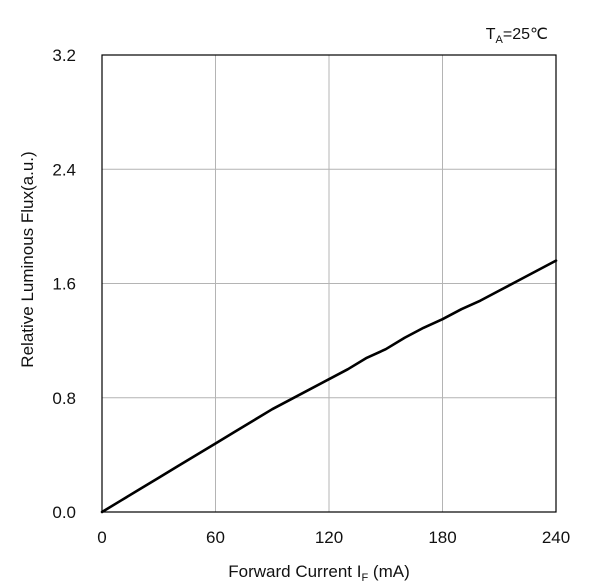 This screenshot has height=585, width=589. What do you see at coordinates (64, 169) in the screenshot?
I see `y-tick-label-3: 2.4` at bounding box center [64, 169].